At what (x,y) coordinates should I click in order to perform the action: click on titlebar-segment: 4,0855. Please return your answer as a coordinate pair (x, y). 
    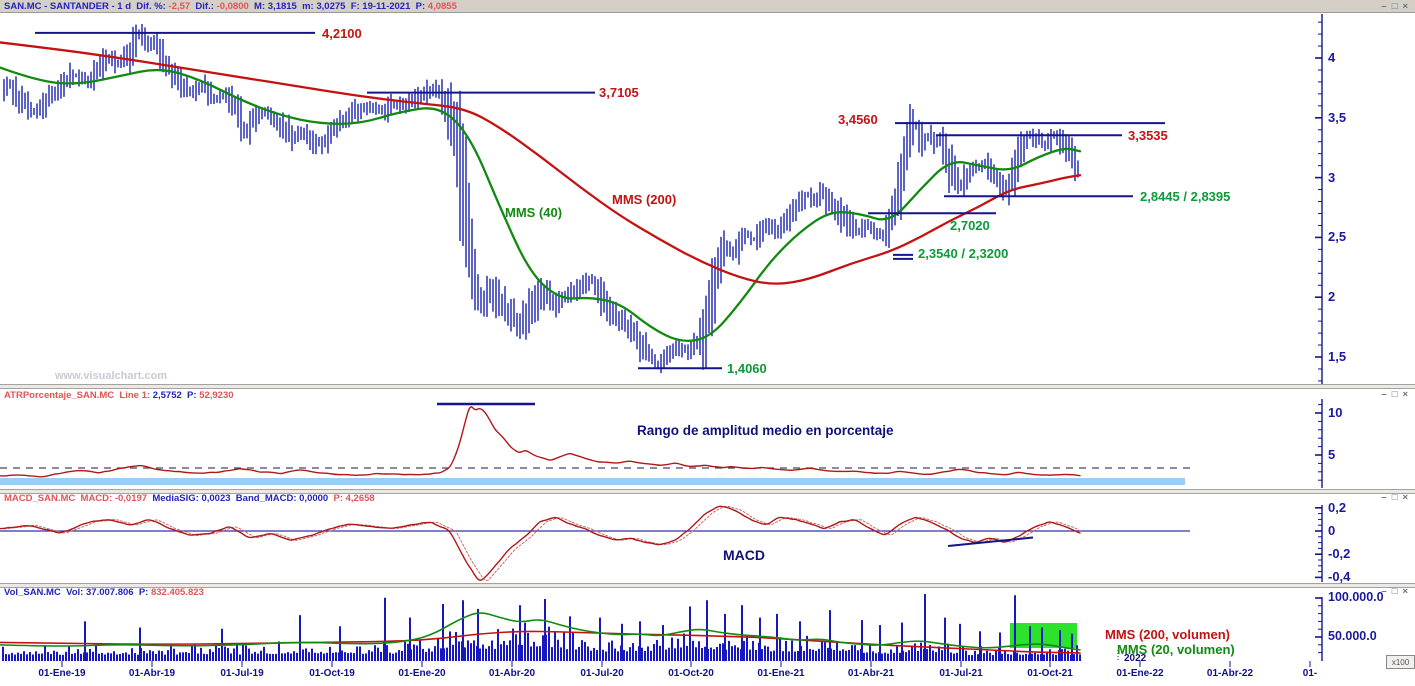
    Looking at the image, I should click on (442, 6).